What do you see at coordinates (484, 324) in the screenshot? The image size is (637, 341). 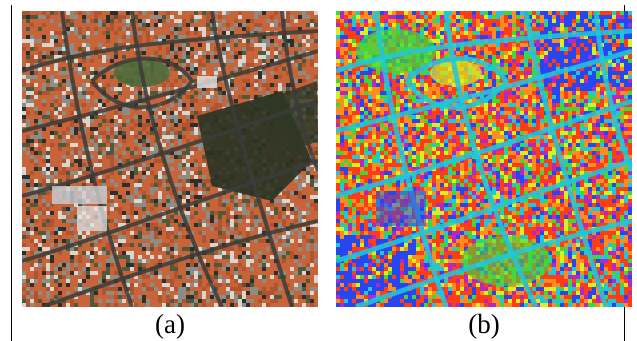 I see `caption-b: (b)` at bounding box center [484, 324].